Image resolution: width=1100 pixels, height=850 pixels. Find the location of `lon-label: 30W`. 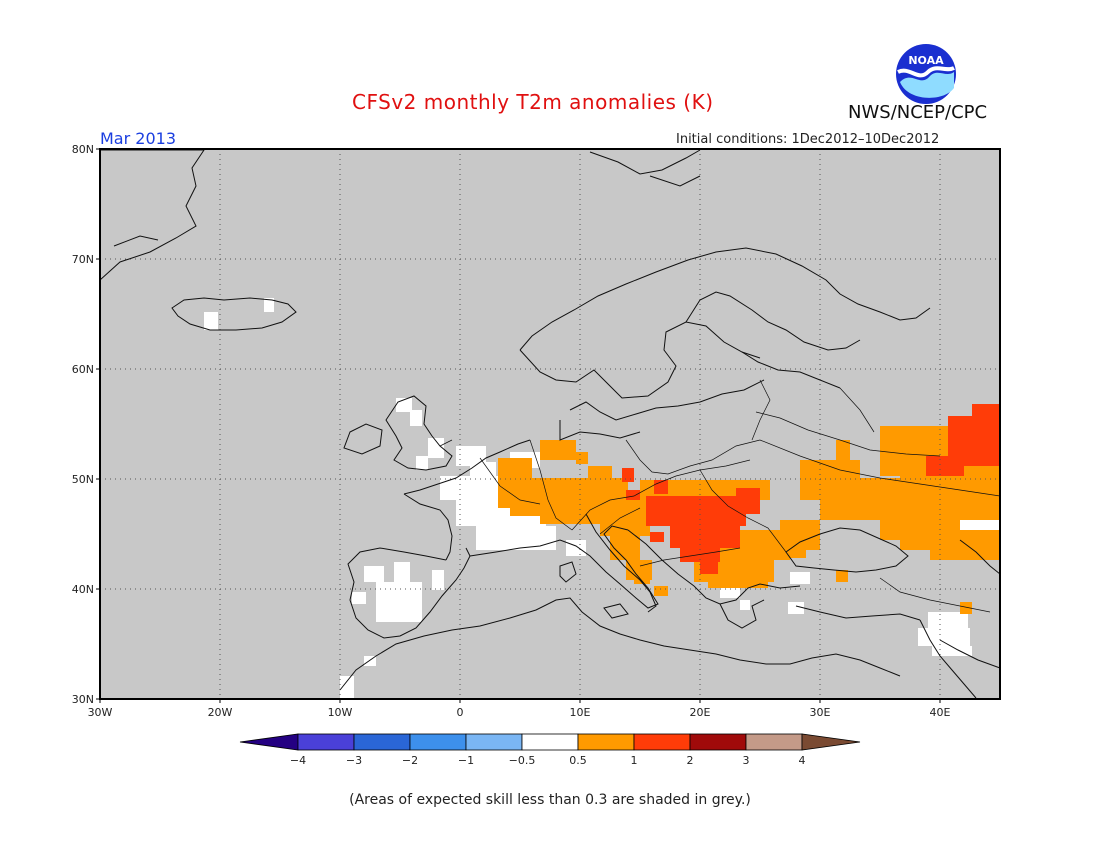

lon-label: 30W is located at coordinates (100, 712).